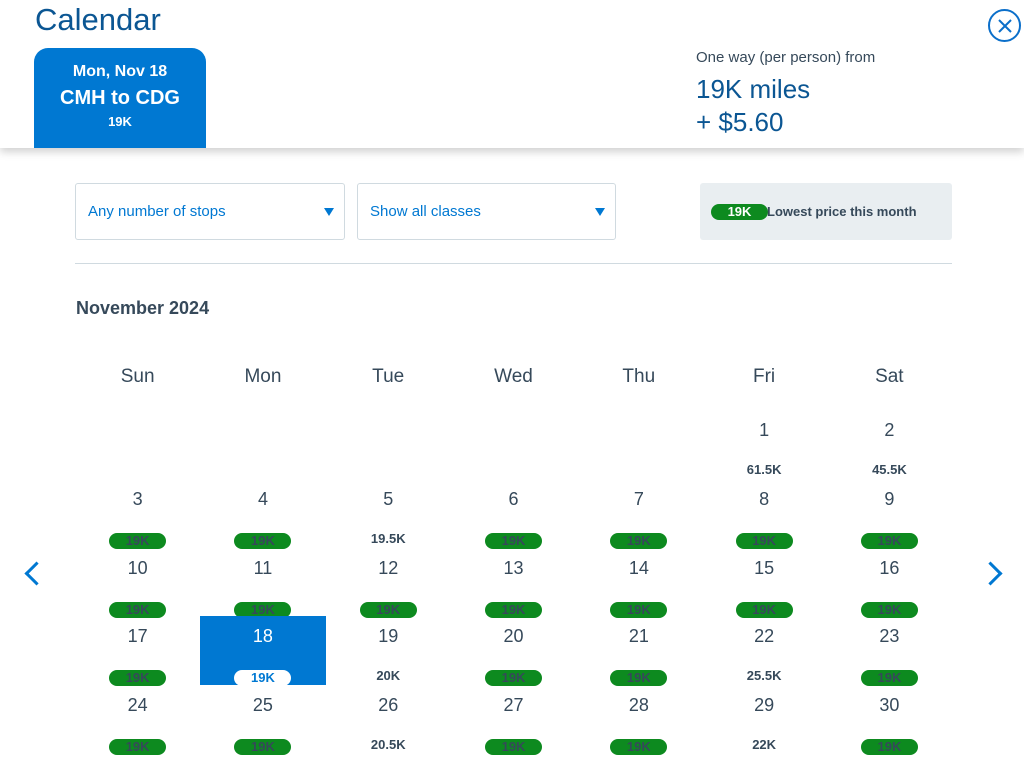  I want to click on calendar-day-cell: 22 25.5K, so click(763, 650).